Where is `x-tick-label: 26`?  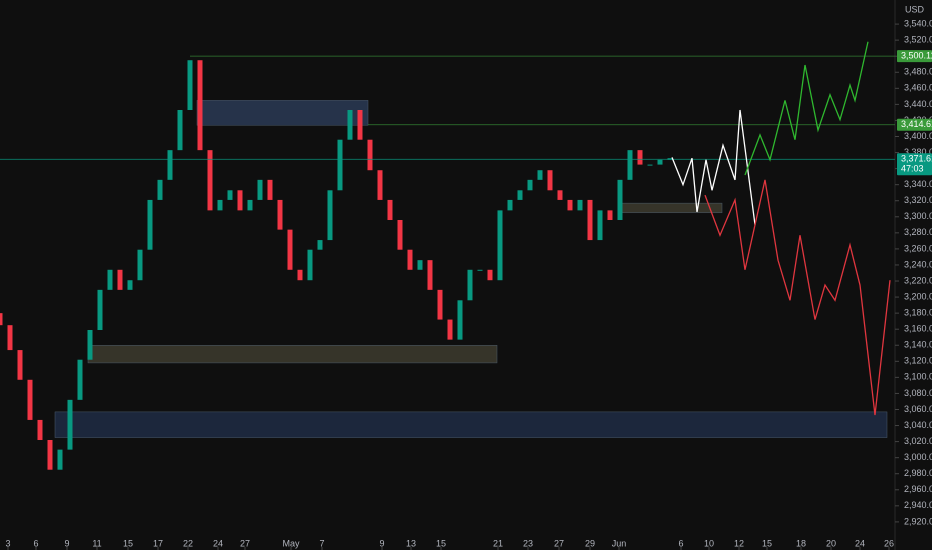 x-tick-label: 26 is located at coordinates (889, 543).